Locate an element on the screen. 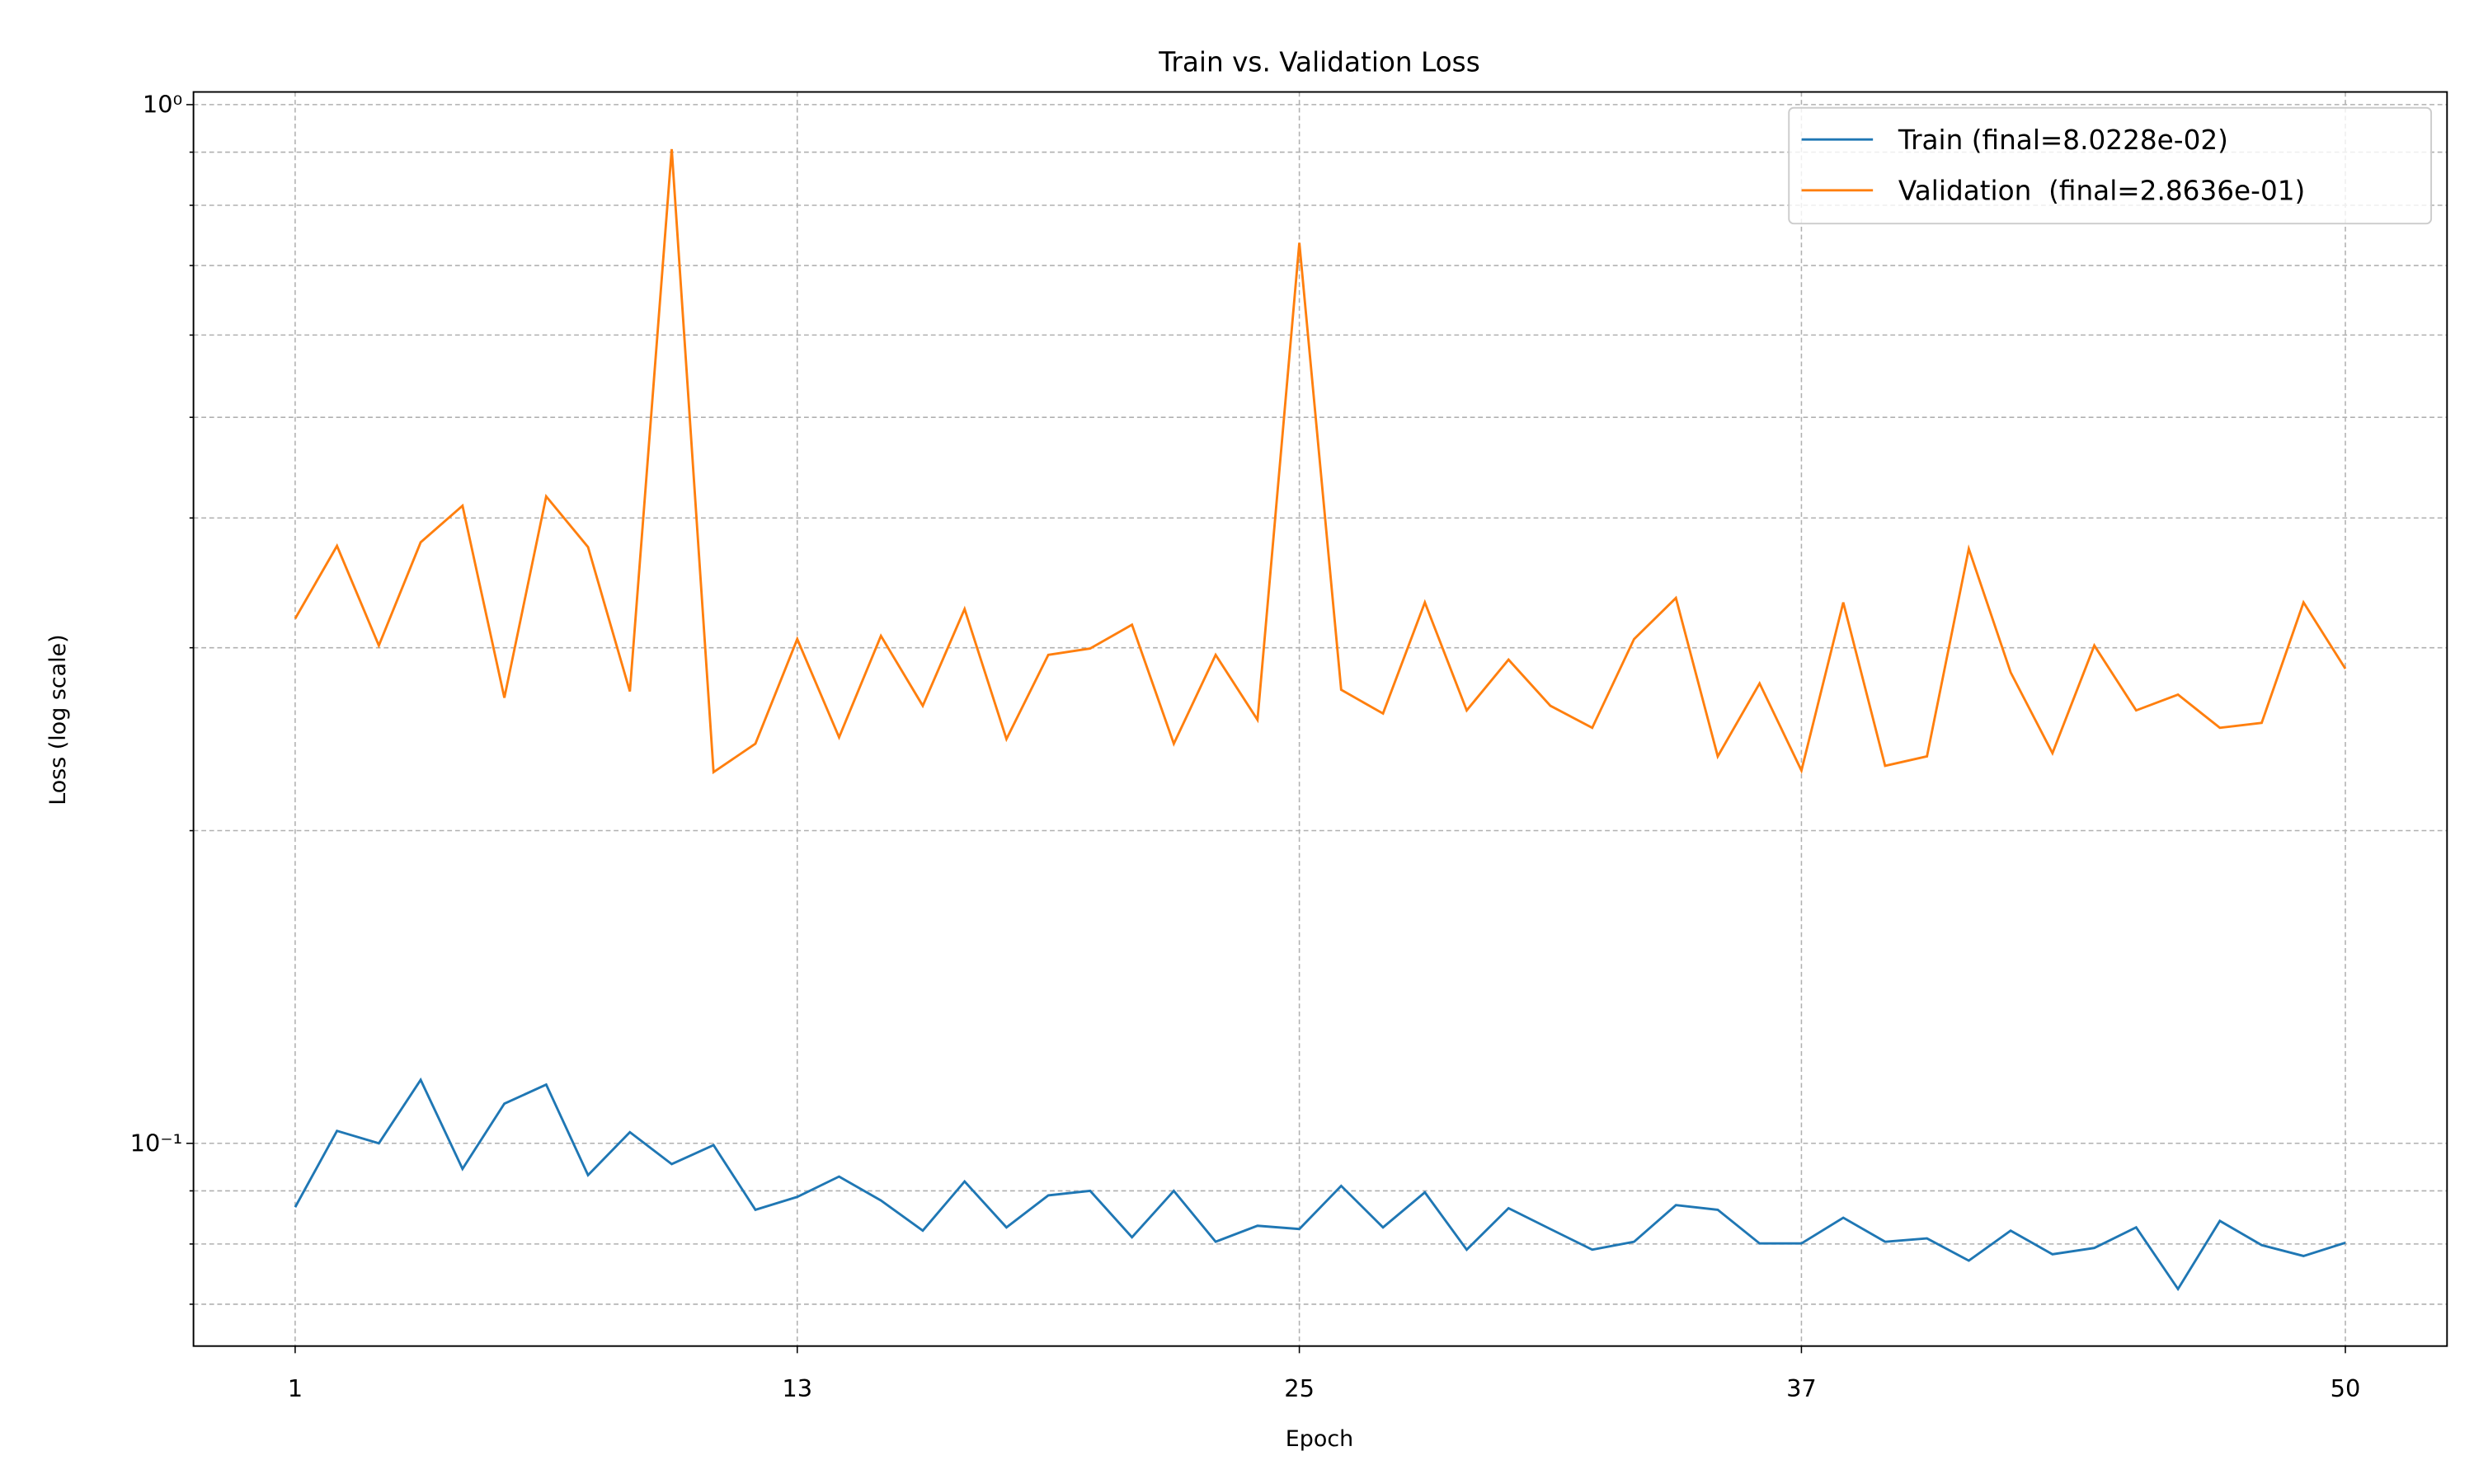 This screenshot has width=2474, height=1484. legend-label: Validation (final=2.8636e-01) is located at coordinates (2101, 190).